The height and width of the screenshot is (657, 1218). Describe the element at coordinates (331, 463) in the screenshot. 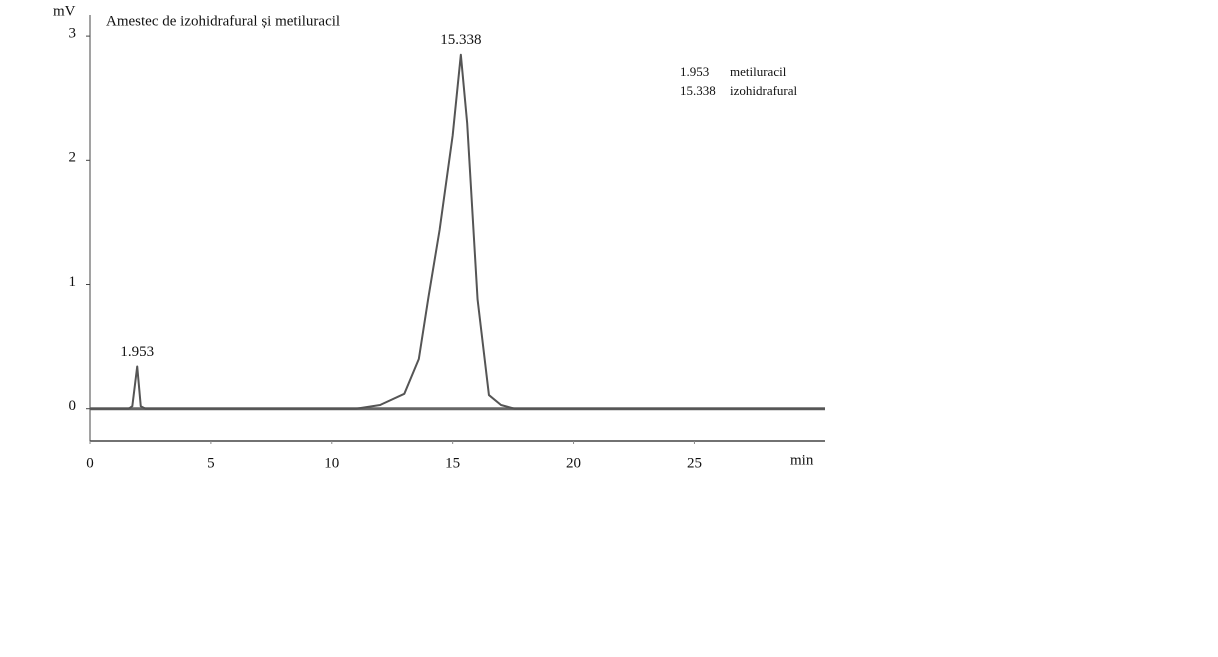

I see `x-tick-label: 10` at that location.